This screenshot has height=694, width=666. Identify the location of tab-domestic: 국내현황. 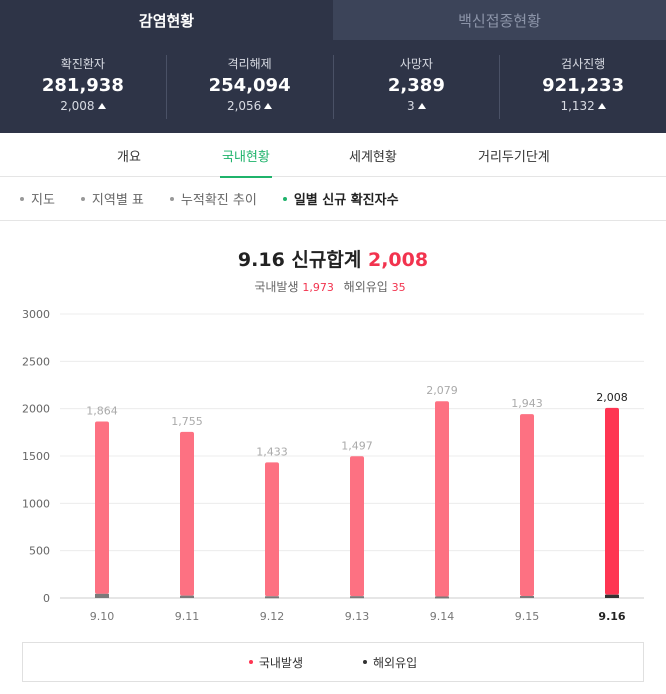
(246, 155).